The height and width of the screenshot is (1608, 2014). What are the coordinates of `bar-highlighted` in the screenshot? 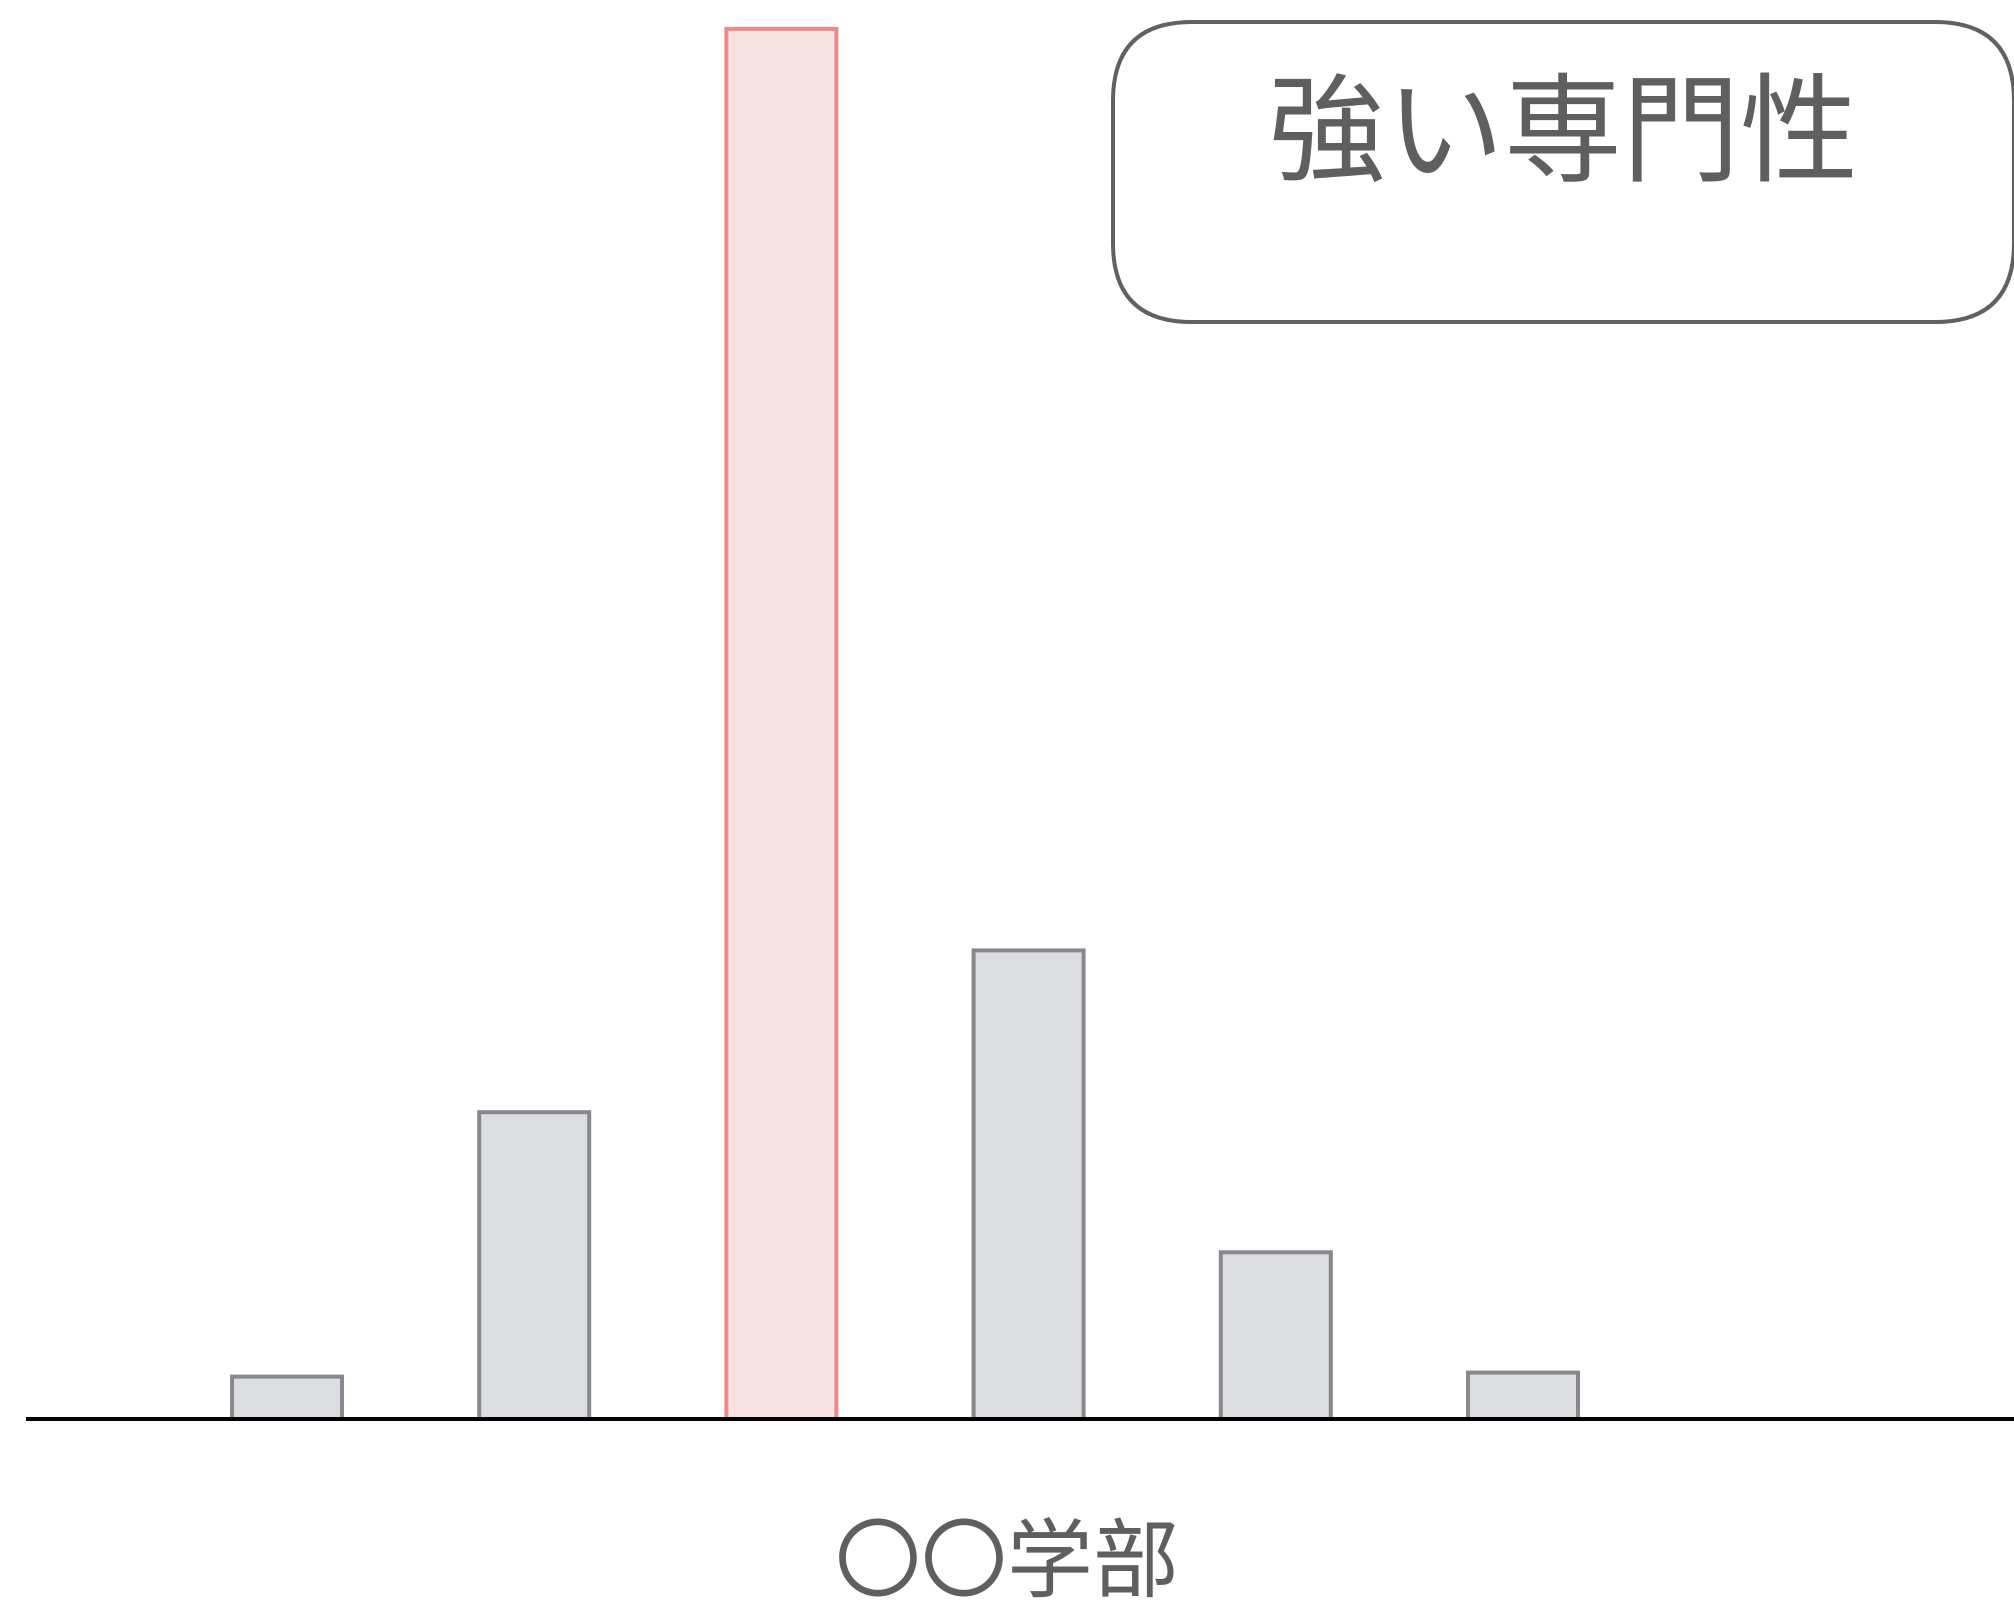 It's located at (781, 723).